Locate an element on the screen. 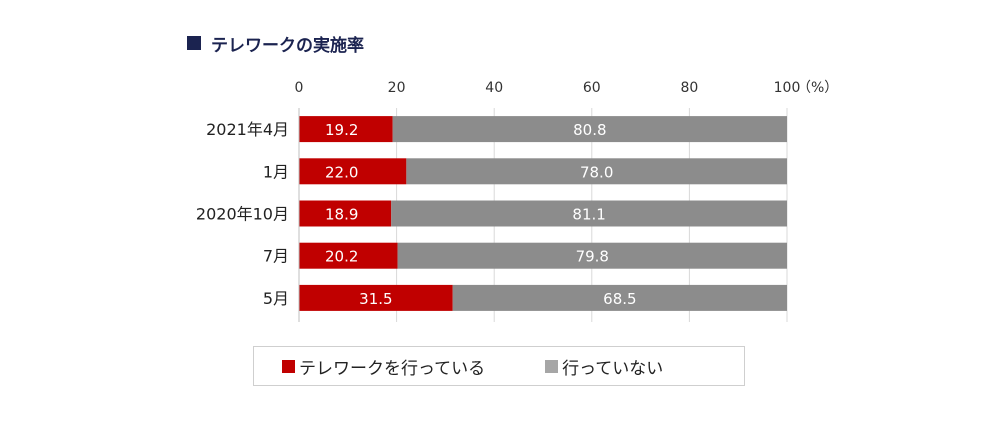 The height and width of the screenshot is (440, 1000). legend-swatch-teleworking is located at coordinates (288, 366).